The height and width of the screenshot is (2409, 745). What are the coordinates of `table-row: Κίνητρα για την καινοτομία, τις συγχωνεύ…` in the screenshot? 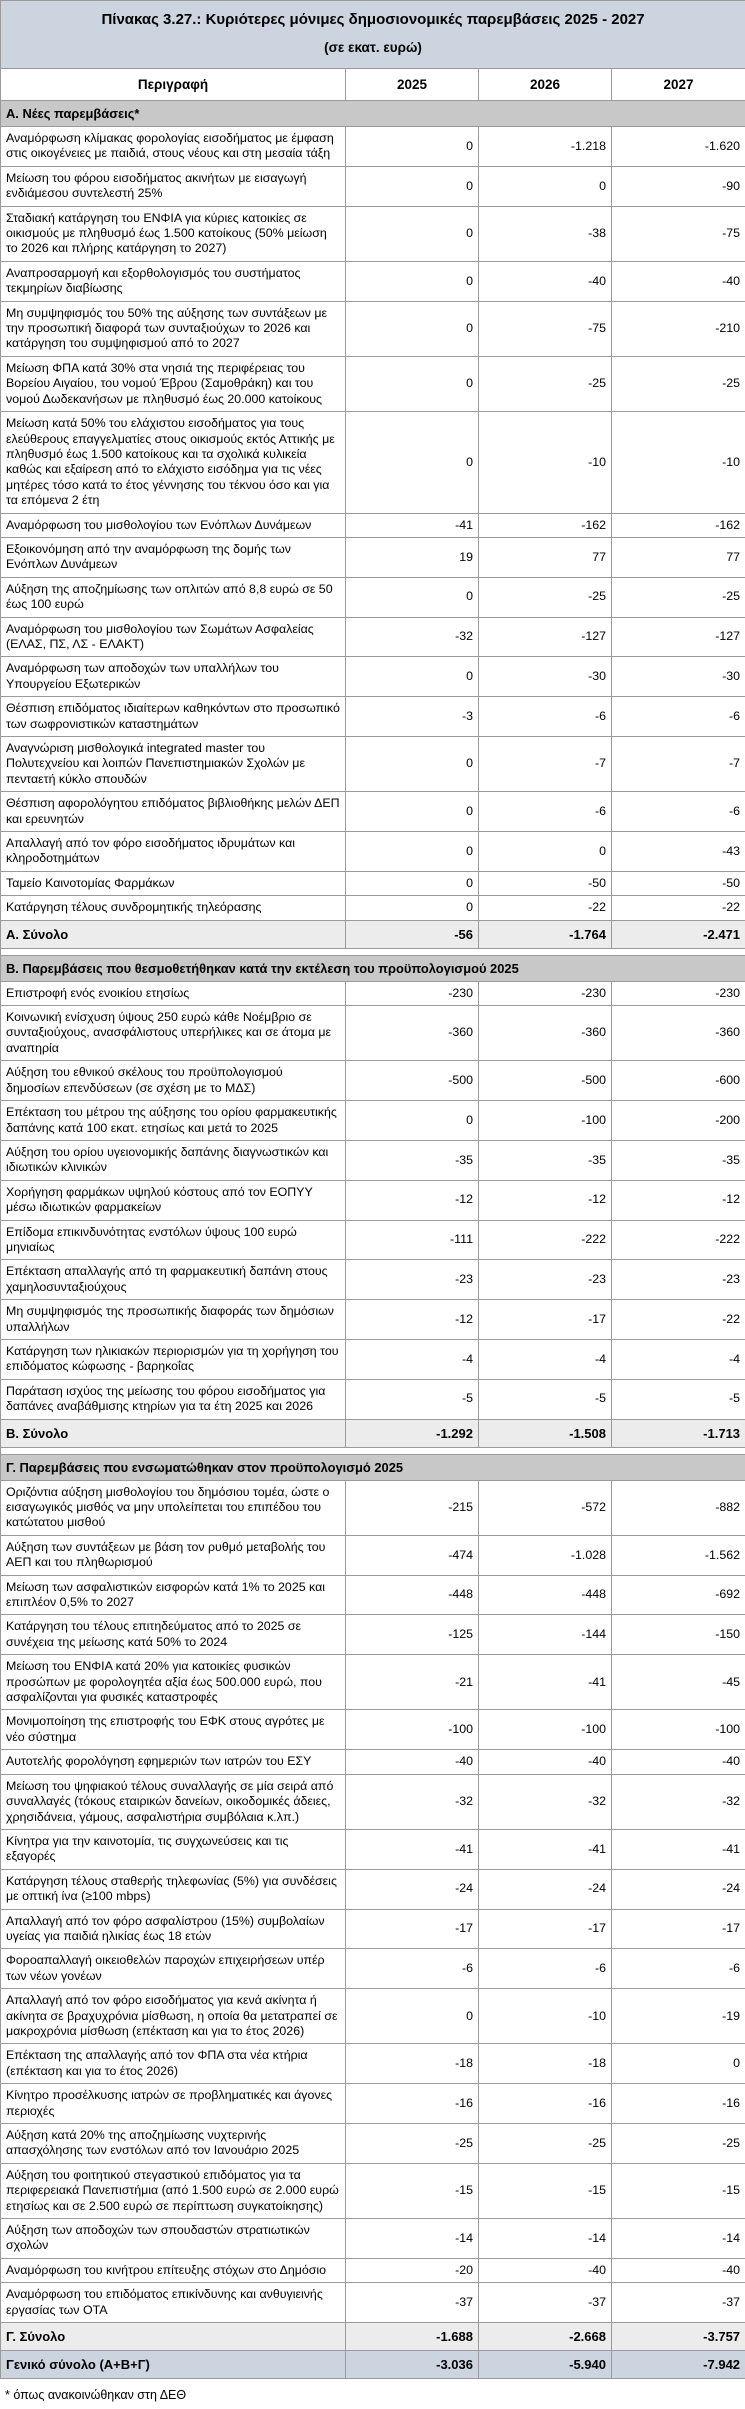 It's located at (373, 1849).